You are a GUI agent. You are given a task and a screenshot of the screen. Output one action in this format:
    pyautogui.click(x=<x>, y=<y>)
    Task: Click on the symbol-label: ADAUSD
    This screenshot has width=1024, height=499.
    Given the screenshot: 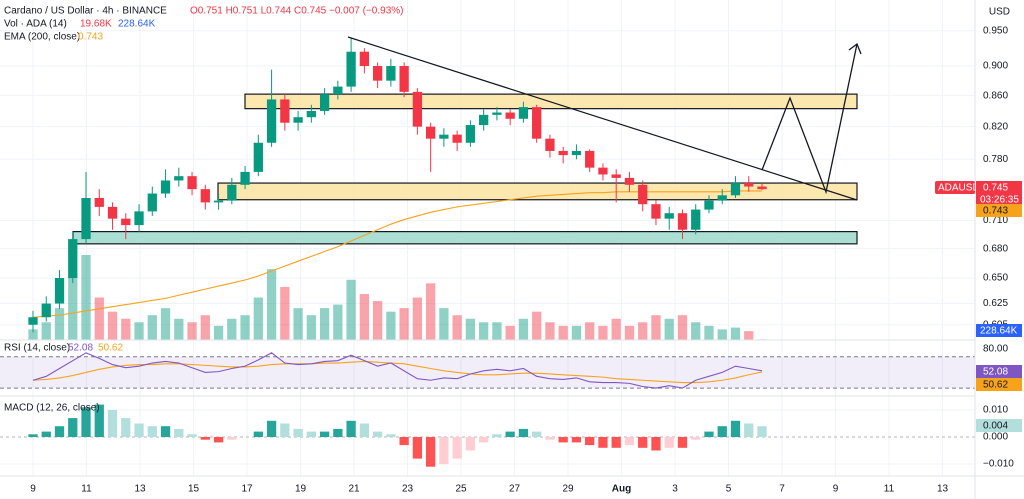 What is the action you would take?
    pyautogui.click(x=959, y=188)
    